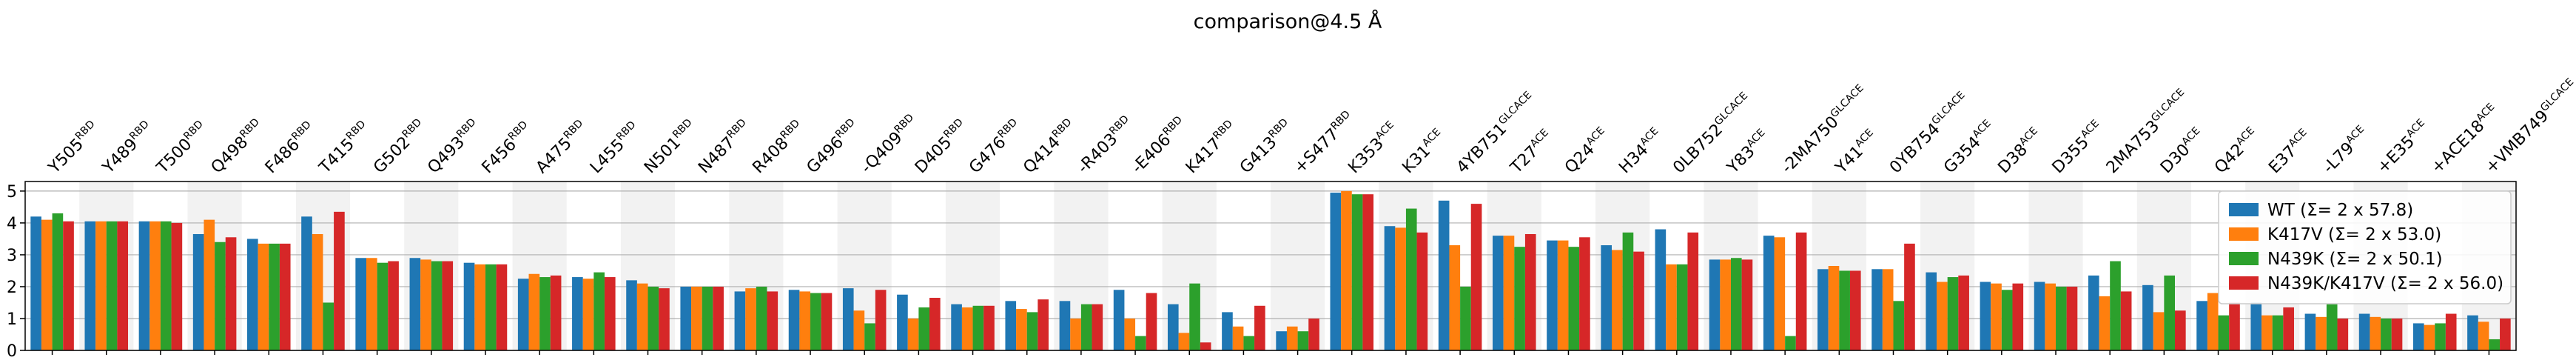 This screenshot has height=363, width=2576. Describe the element at coordinates (1159, 146) in the screenshot. I see `x-tick-label: -E406RBD` at that location.